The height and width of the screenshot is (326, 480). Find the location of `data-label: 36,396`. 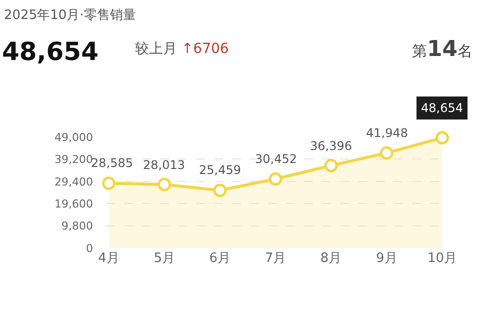

data-label: 36,396 is located at coordinates (331, 146).